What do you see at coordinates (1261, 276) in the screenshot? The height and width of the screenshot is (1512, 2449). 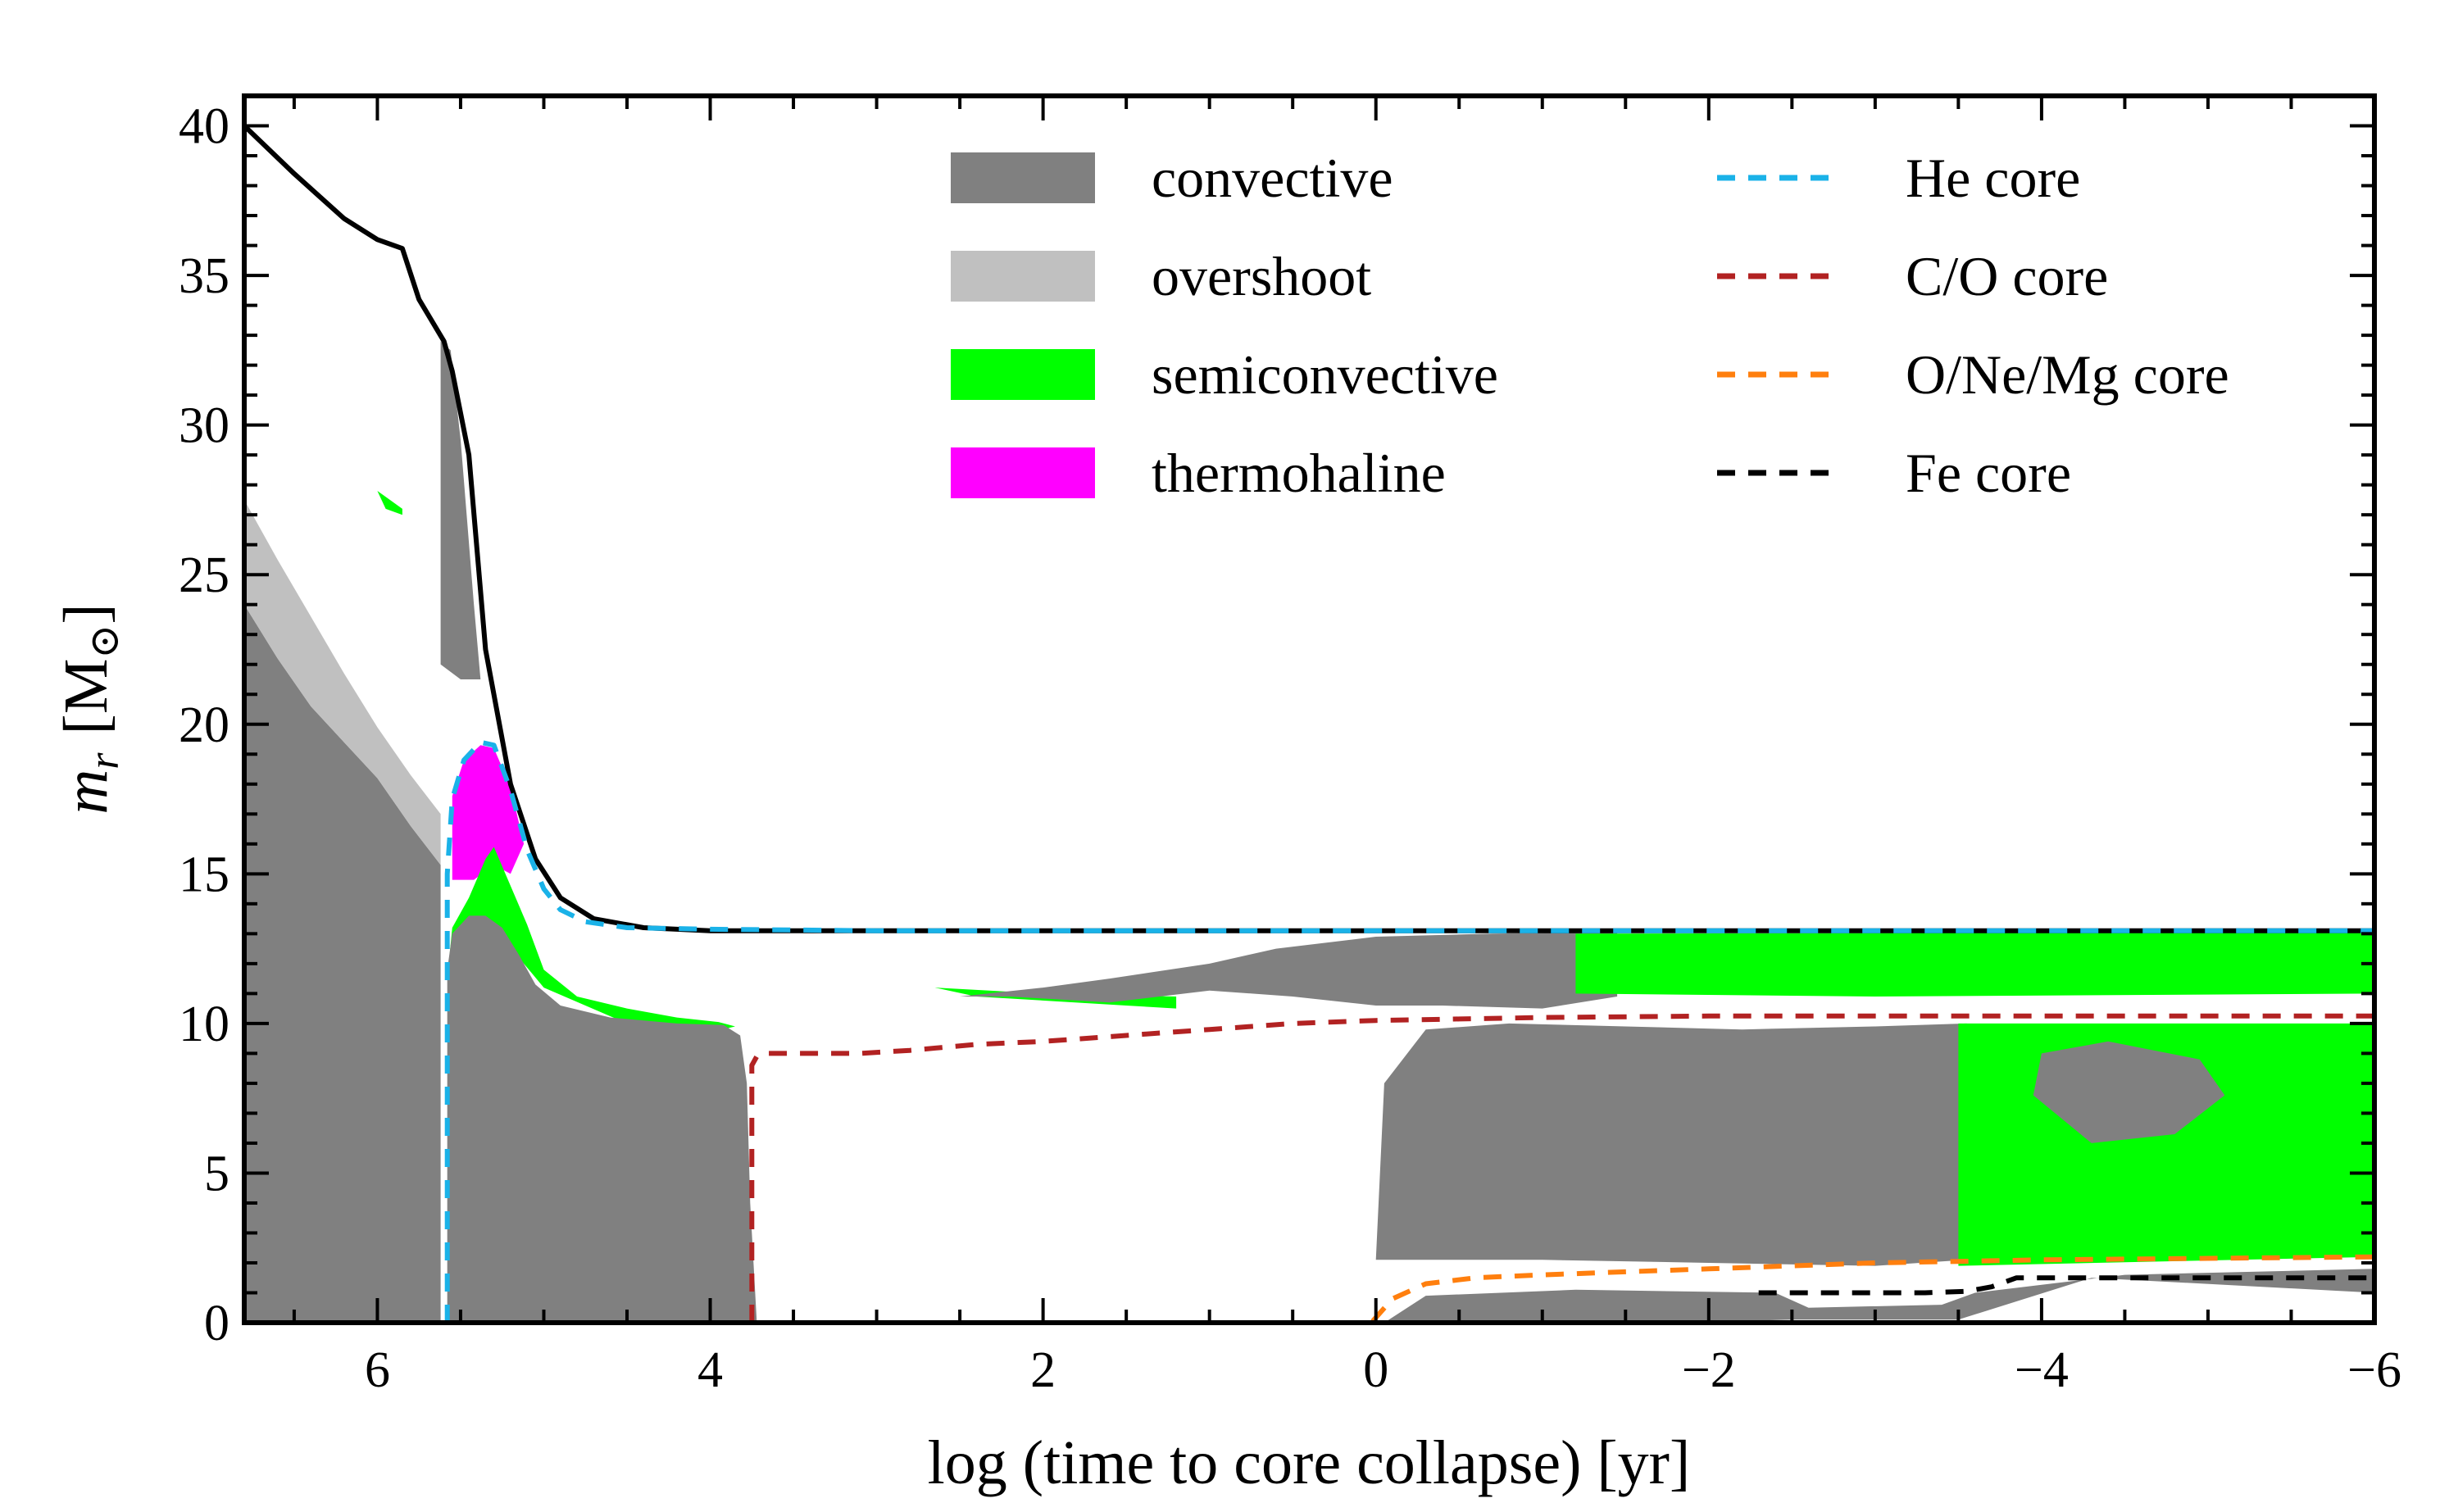 I see `legend-label: overshoot` at bounding box center [1261, 276].